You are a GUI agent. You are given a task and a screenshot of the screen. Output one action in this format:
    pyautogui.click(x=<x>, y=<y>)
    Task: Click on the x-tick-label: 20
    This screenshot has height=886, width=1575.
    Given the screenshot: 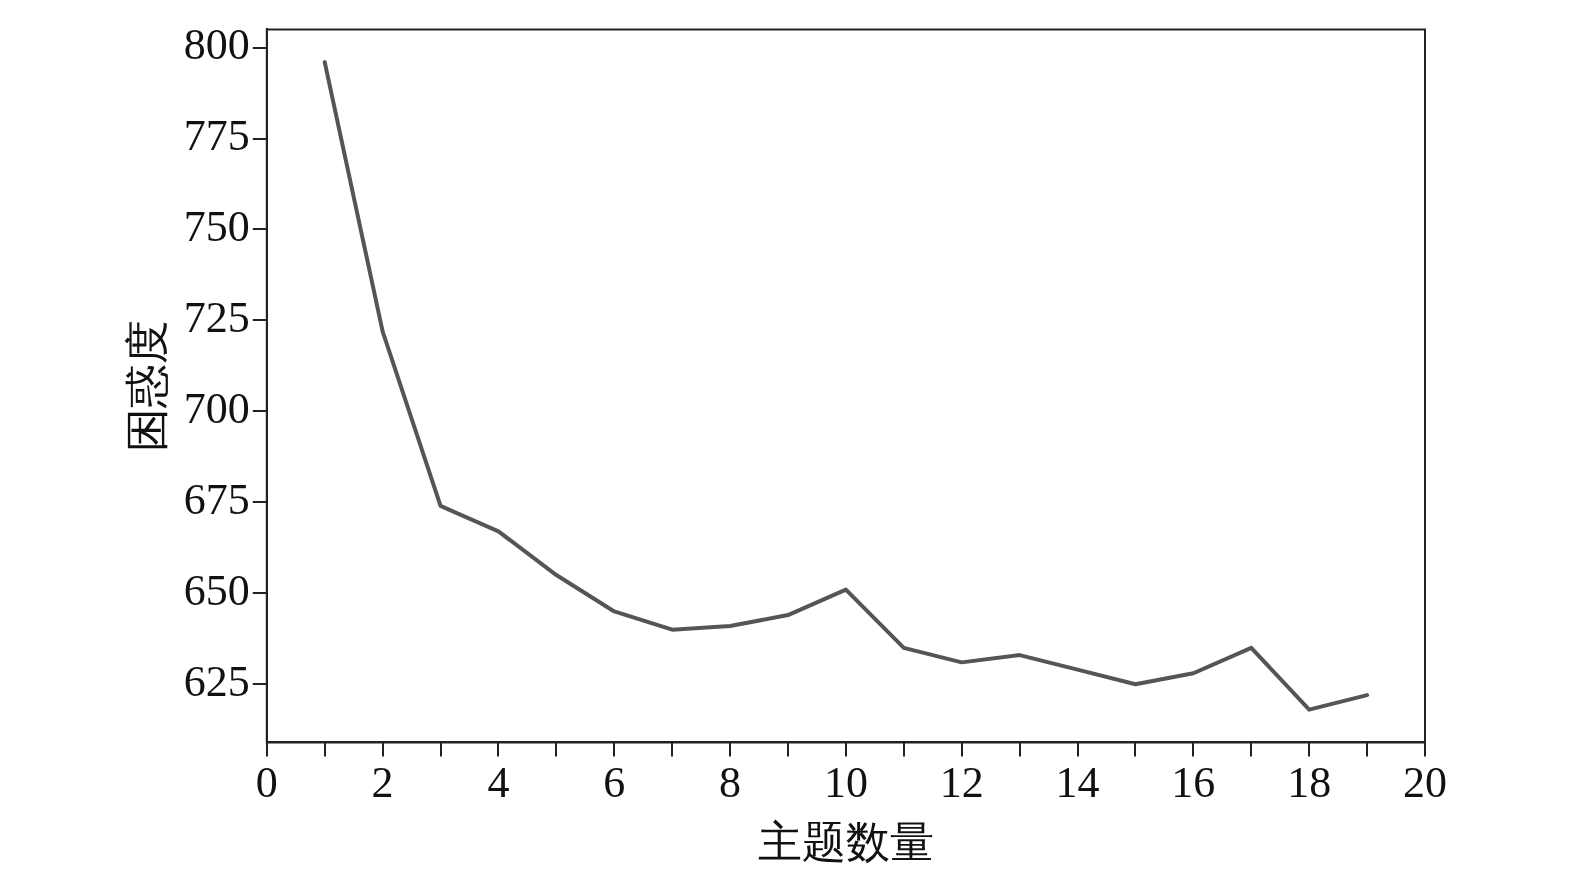 What is the action you would take?
    pyautogui.click(x=1425, y=783)
    